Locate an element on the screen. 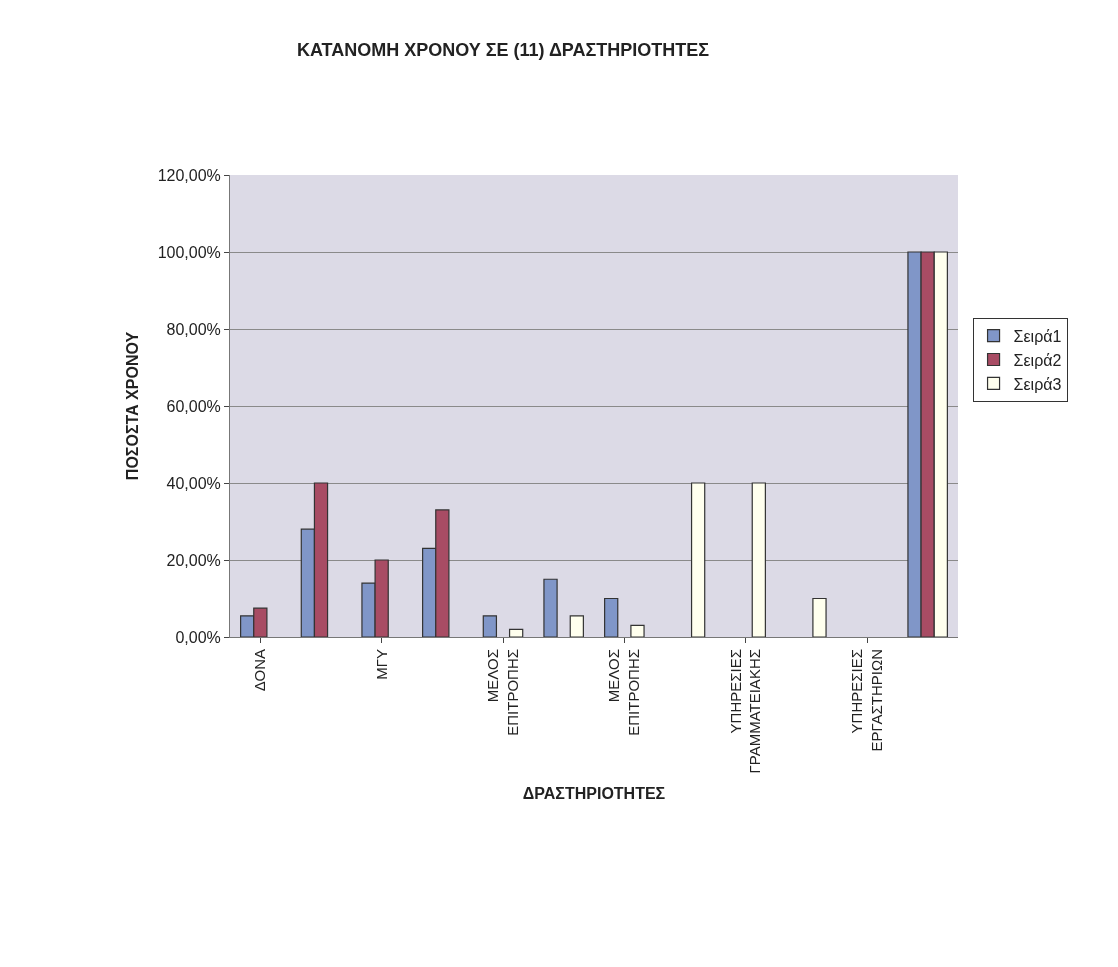  x-tick-label: ΜΓΥ is located at coordinates (381, 664).